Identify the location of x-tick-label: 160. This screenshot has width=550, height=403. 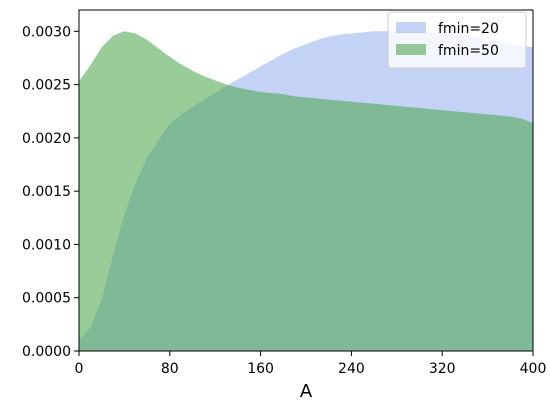
(260, 369).